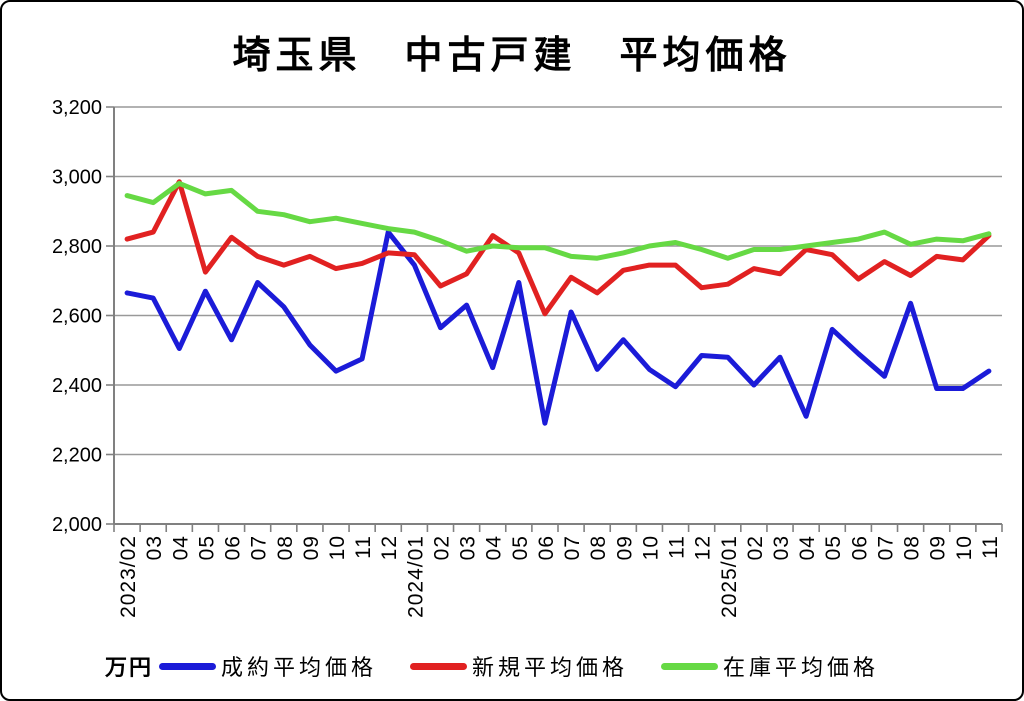 Image resolution: width=1024 pixels, height=701 pixels. Describe the element at coordinates (77, 525) in the screenshot. I see `y-axis-label: 2,000` at that location.